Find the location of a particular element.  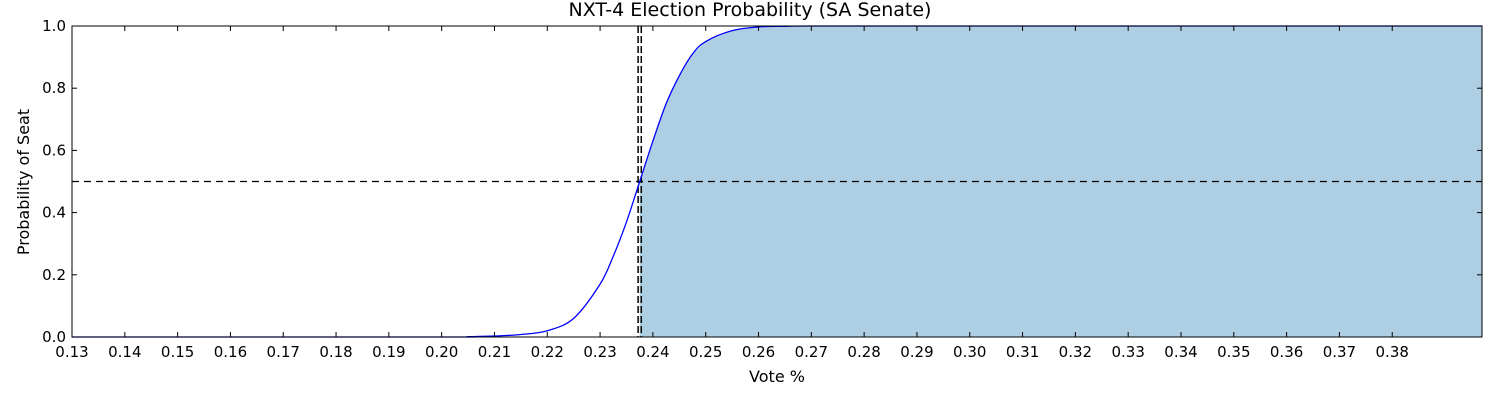

x-tick-label: 0.14 is located at coordinates (124, 352).